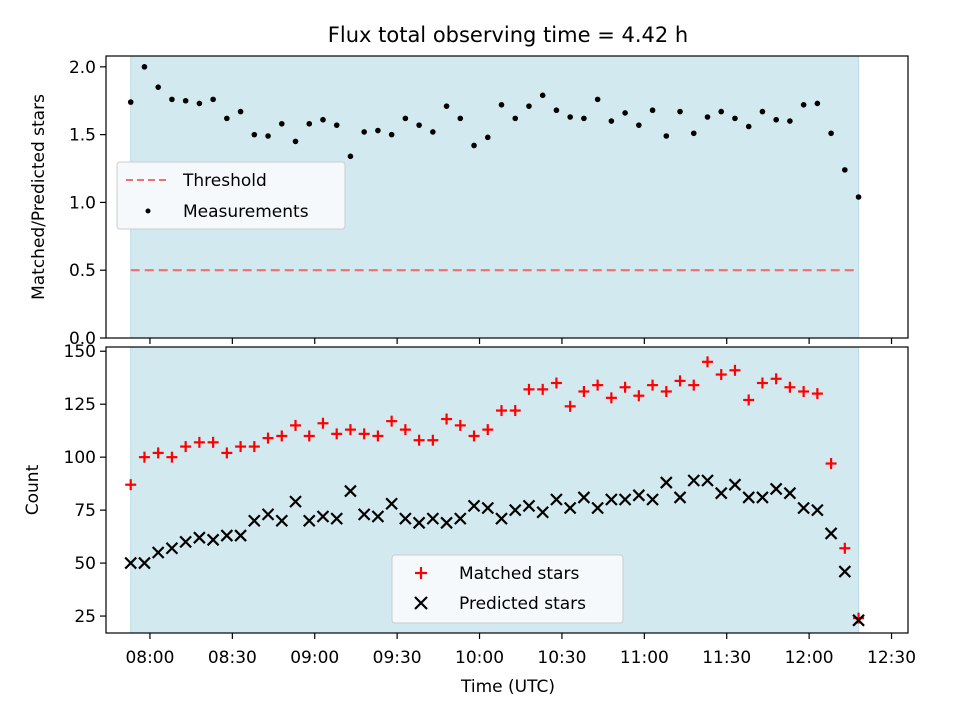  Describe the element at coordinates (507, 589) in the screenshot. I see `bottom-legend-box` at that location.